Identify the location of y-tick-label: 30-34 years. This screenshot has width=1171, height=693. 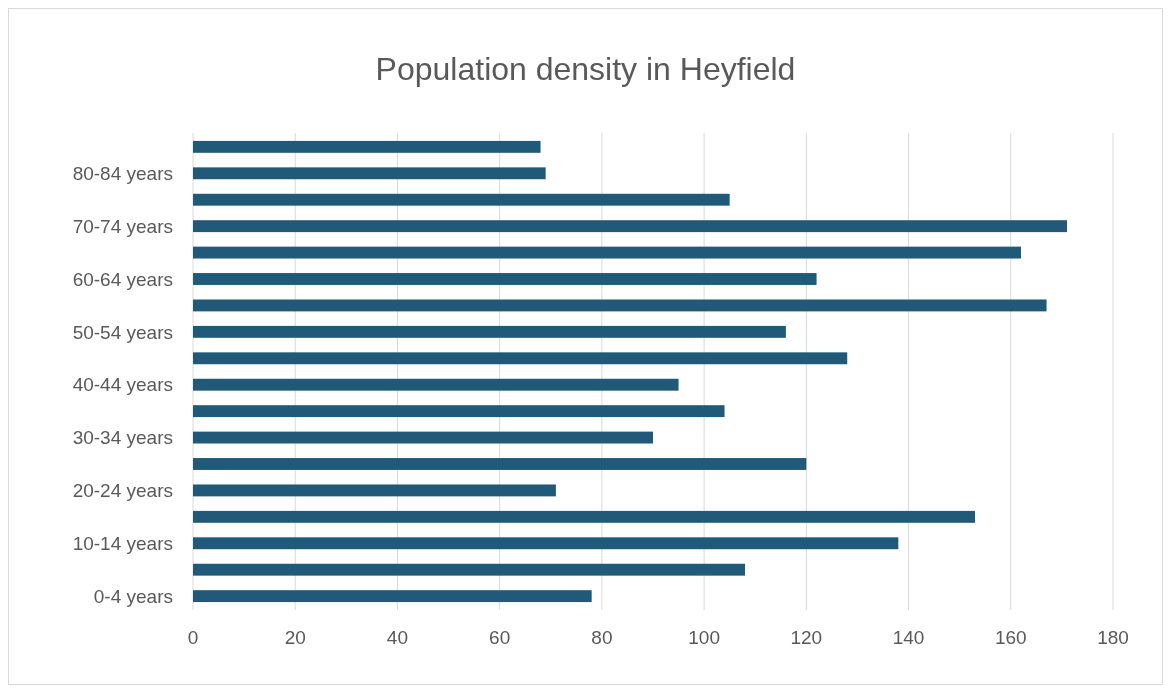
(122, 438).